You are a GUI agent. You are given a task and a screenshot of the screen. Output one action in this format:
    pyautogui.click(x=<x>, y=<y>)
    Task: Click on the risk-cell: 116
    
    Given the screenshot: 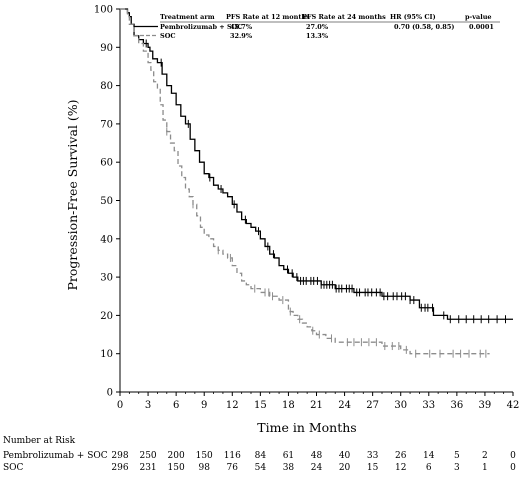 What is the action you would take?
    pyautogui.click(x=232, y=456)
    